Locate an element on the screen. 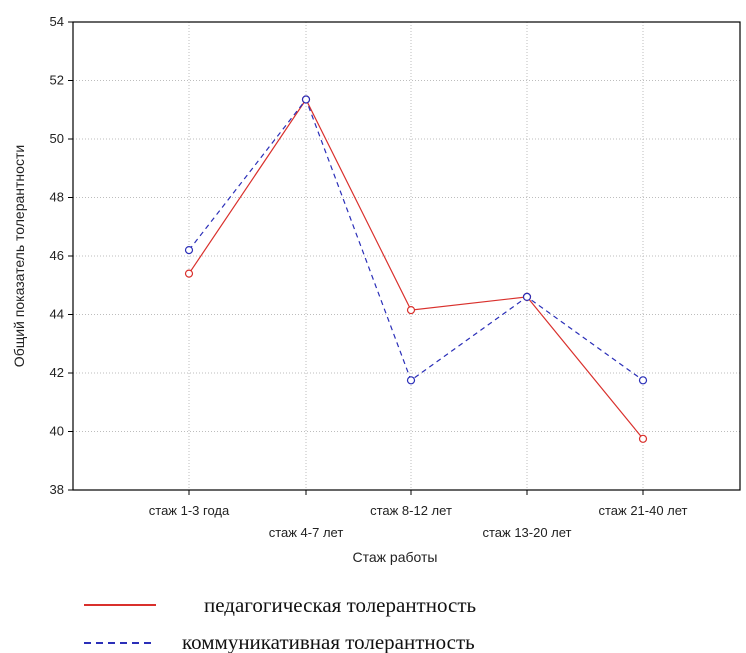  y-tick-label: 44 is located at coordinates (57, 314).